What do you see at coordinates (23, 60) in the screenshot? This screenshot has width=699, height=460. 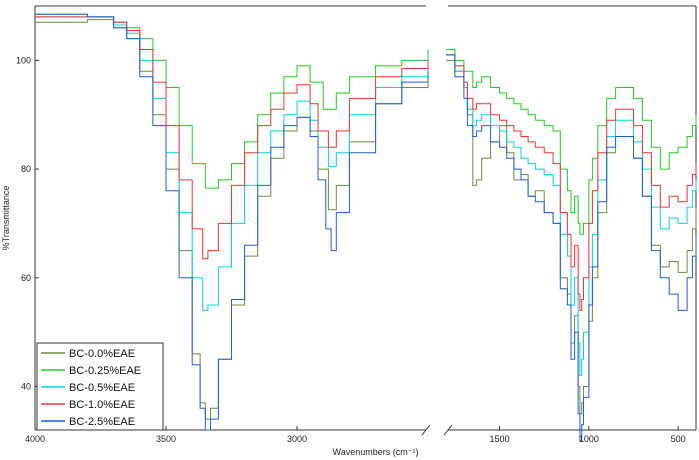 I see `y-tick-label: 100` at bounding box center [23, 60].